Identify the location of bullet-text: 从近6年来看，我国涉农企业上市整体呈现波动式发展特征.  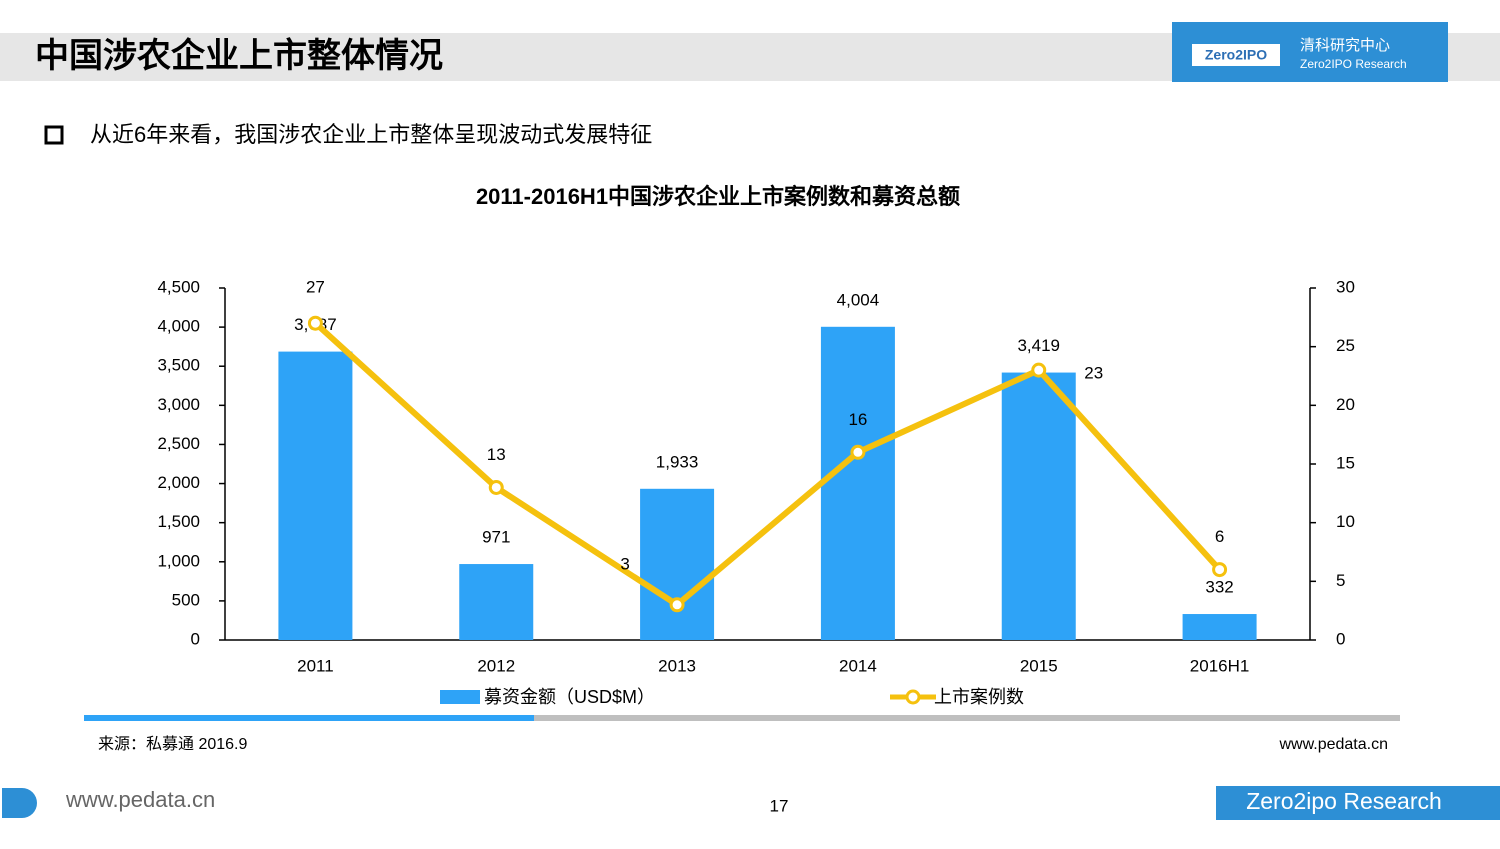
(371, 134).